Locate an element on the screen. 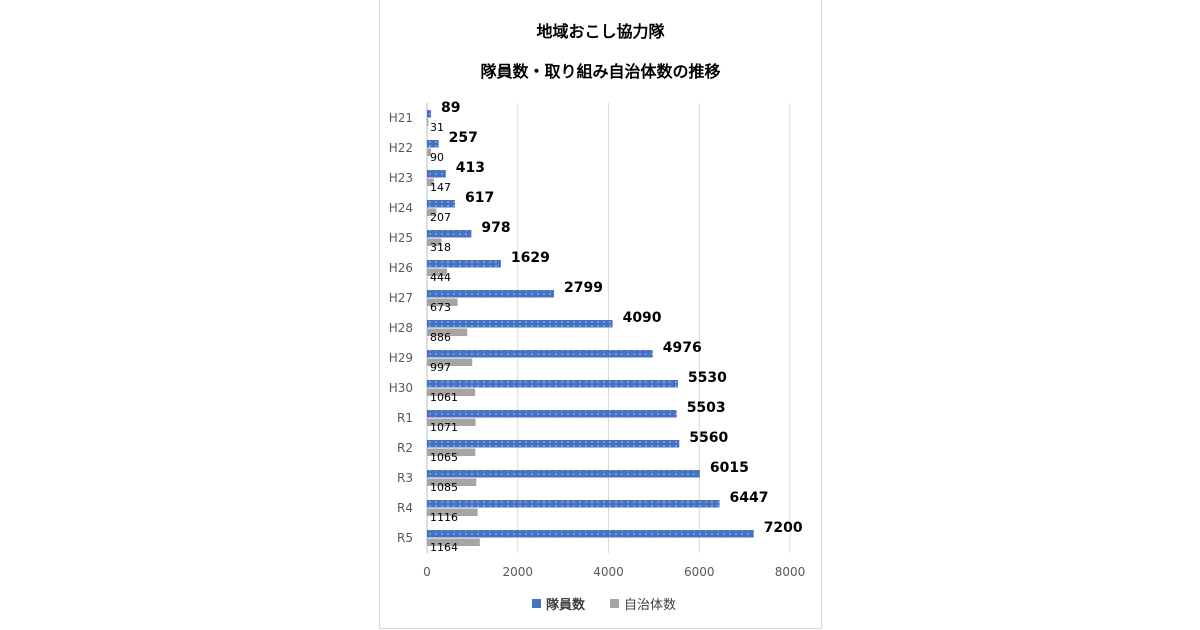  data-label-members: 978 is located at coordinates (495, 228).